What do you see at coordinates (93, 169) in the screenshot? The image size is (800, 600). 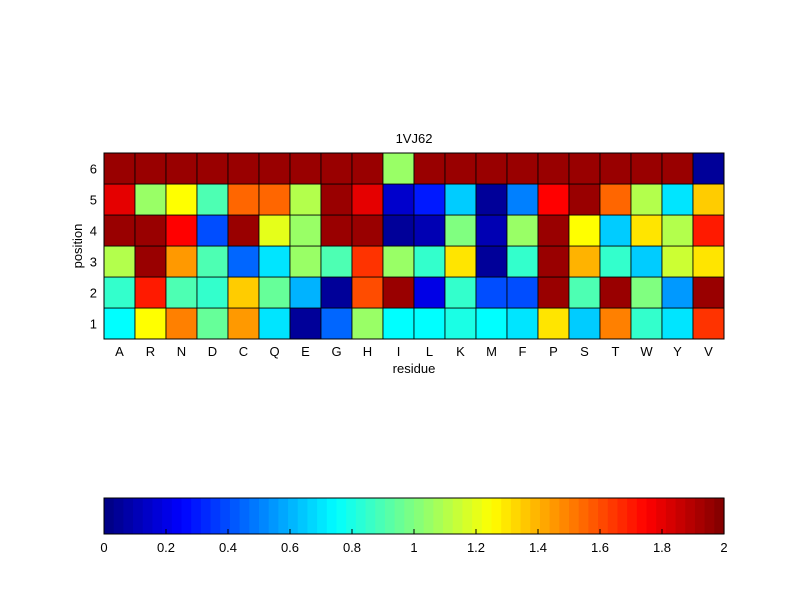 I see `y-tick-label: 6` at bounding box center [93, 169].